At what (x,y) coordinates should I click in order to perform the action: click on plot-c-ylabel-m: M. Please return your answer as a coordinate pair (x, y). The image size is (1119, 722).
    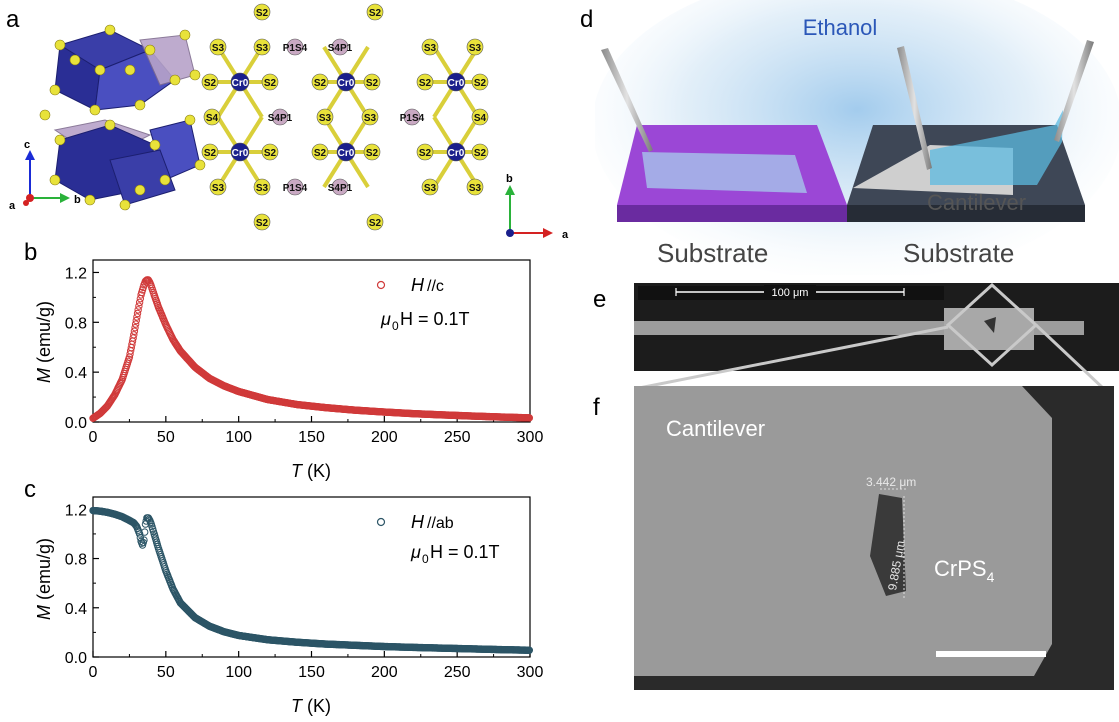
    Looking at the image, I should click on (44, 612).